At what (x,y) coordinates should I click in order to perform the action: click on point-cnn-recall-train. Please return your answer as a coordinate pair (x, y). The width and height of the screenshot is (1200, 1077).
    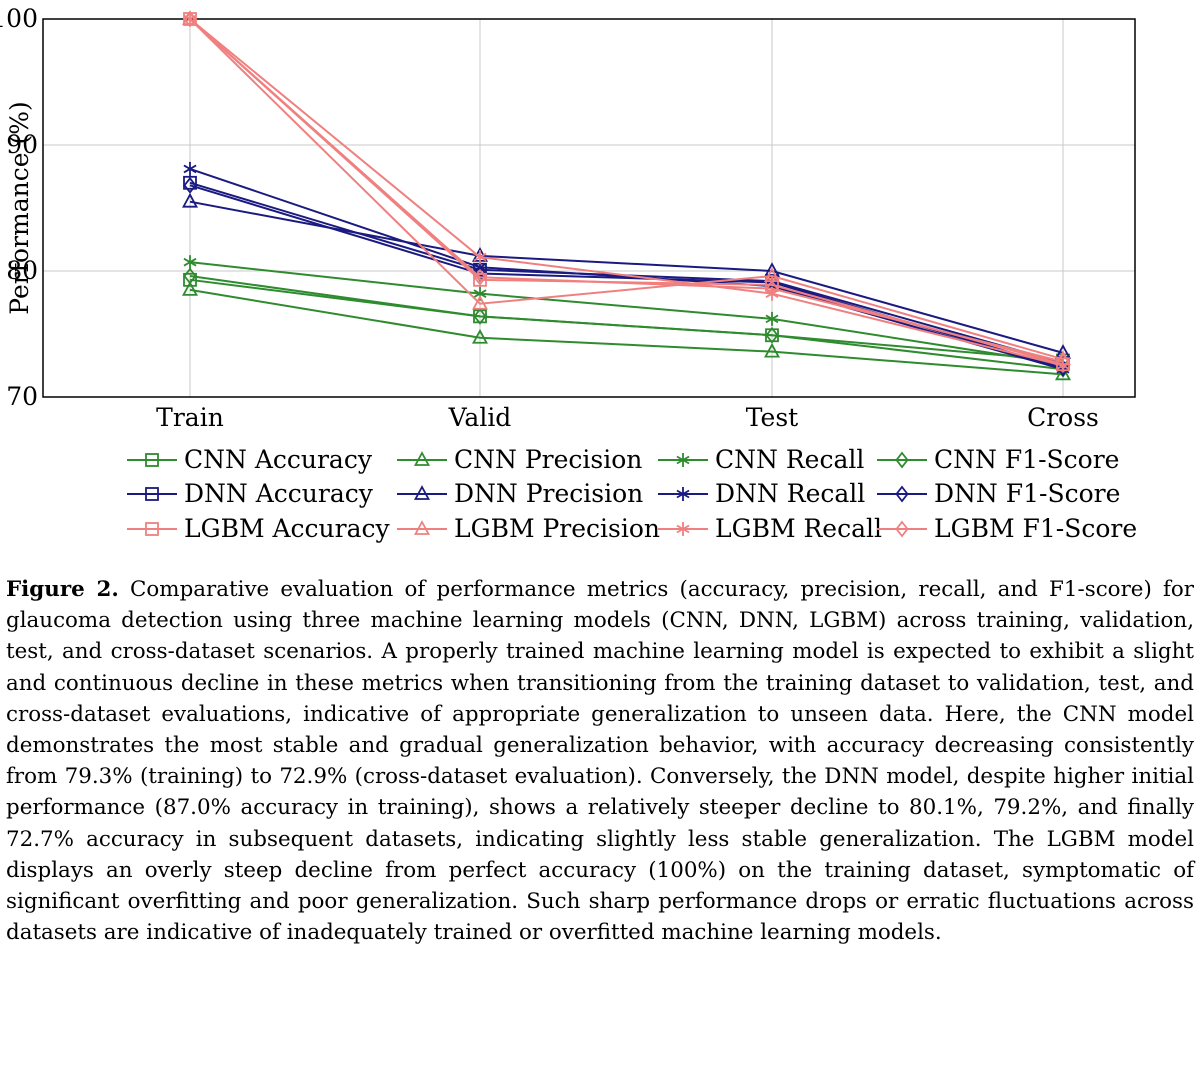
    Looking at the image, I should click on (190, 262).